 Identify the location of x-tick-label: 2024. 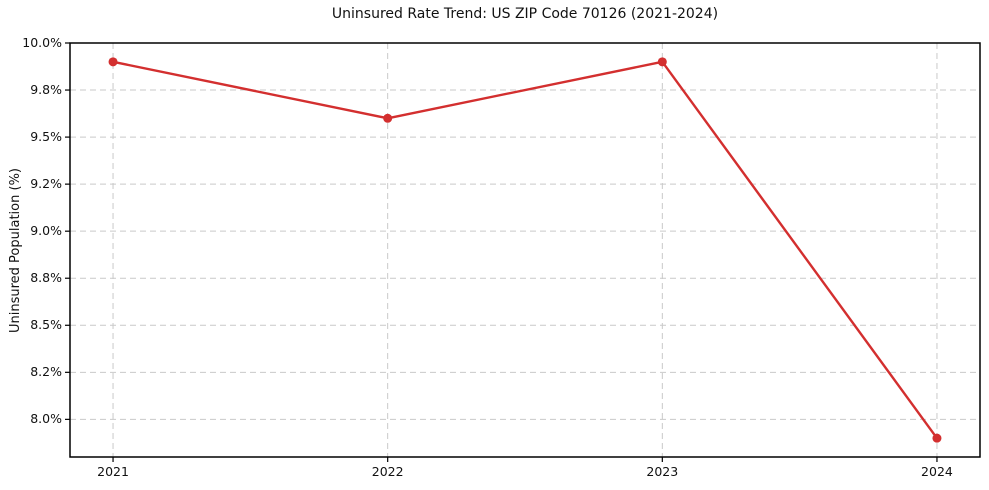
(937, 471).